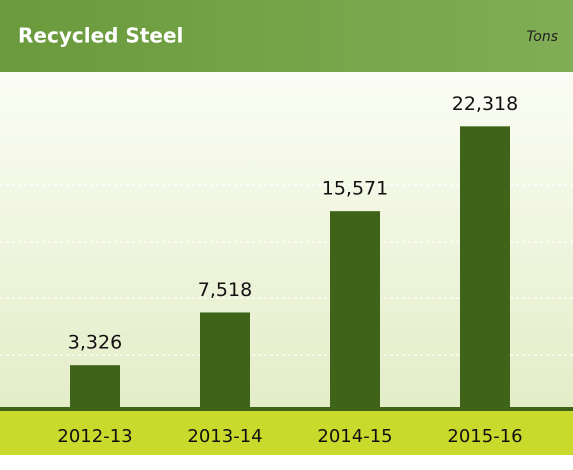 The height and width of the screenshot is (470, 573). I want to click on unit-label: Tons, so click(542, 37).